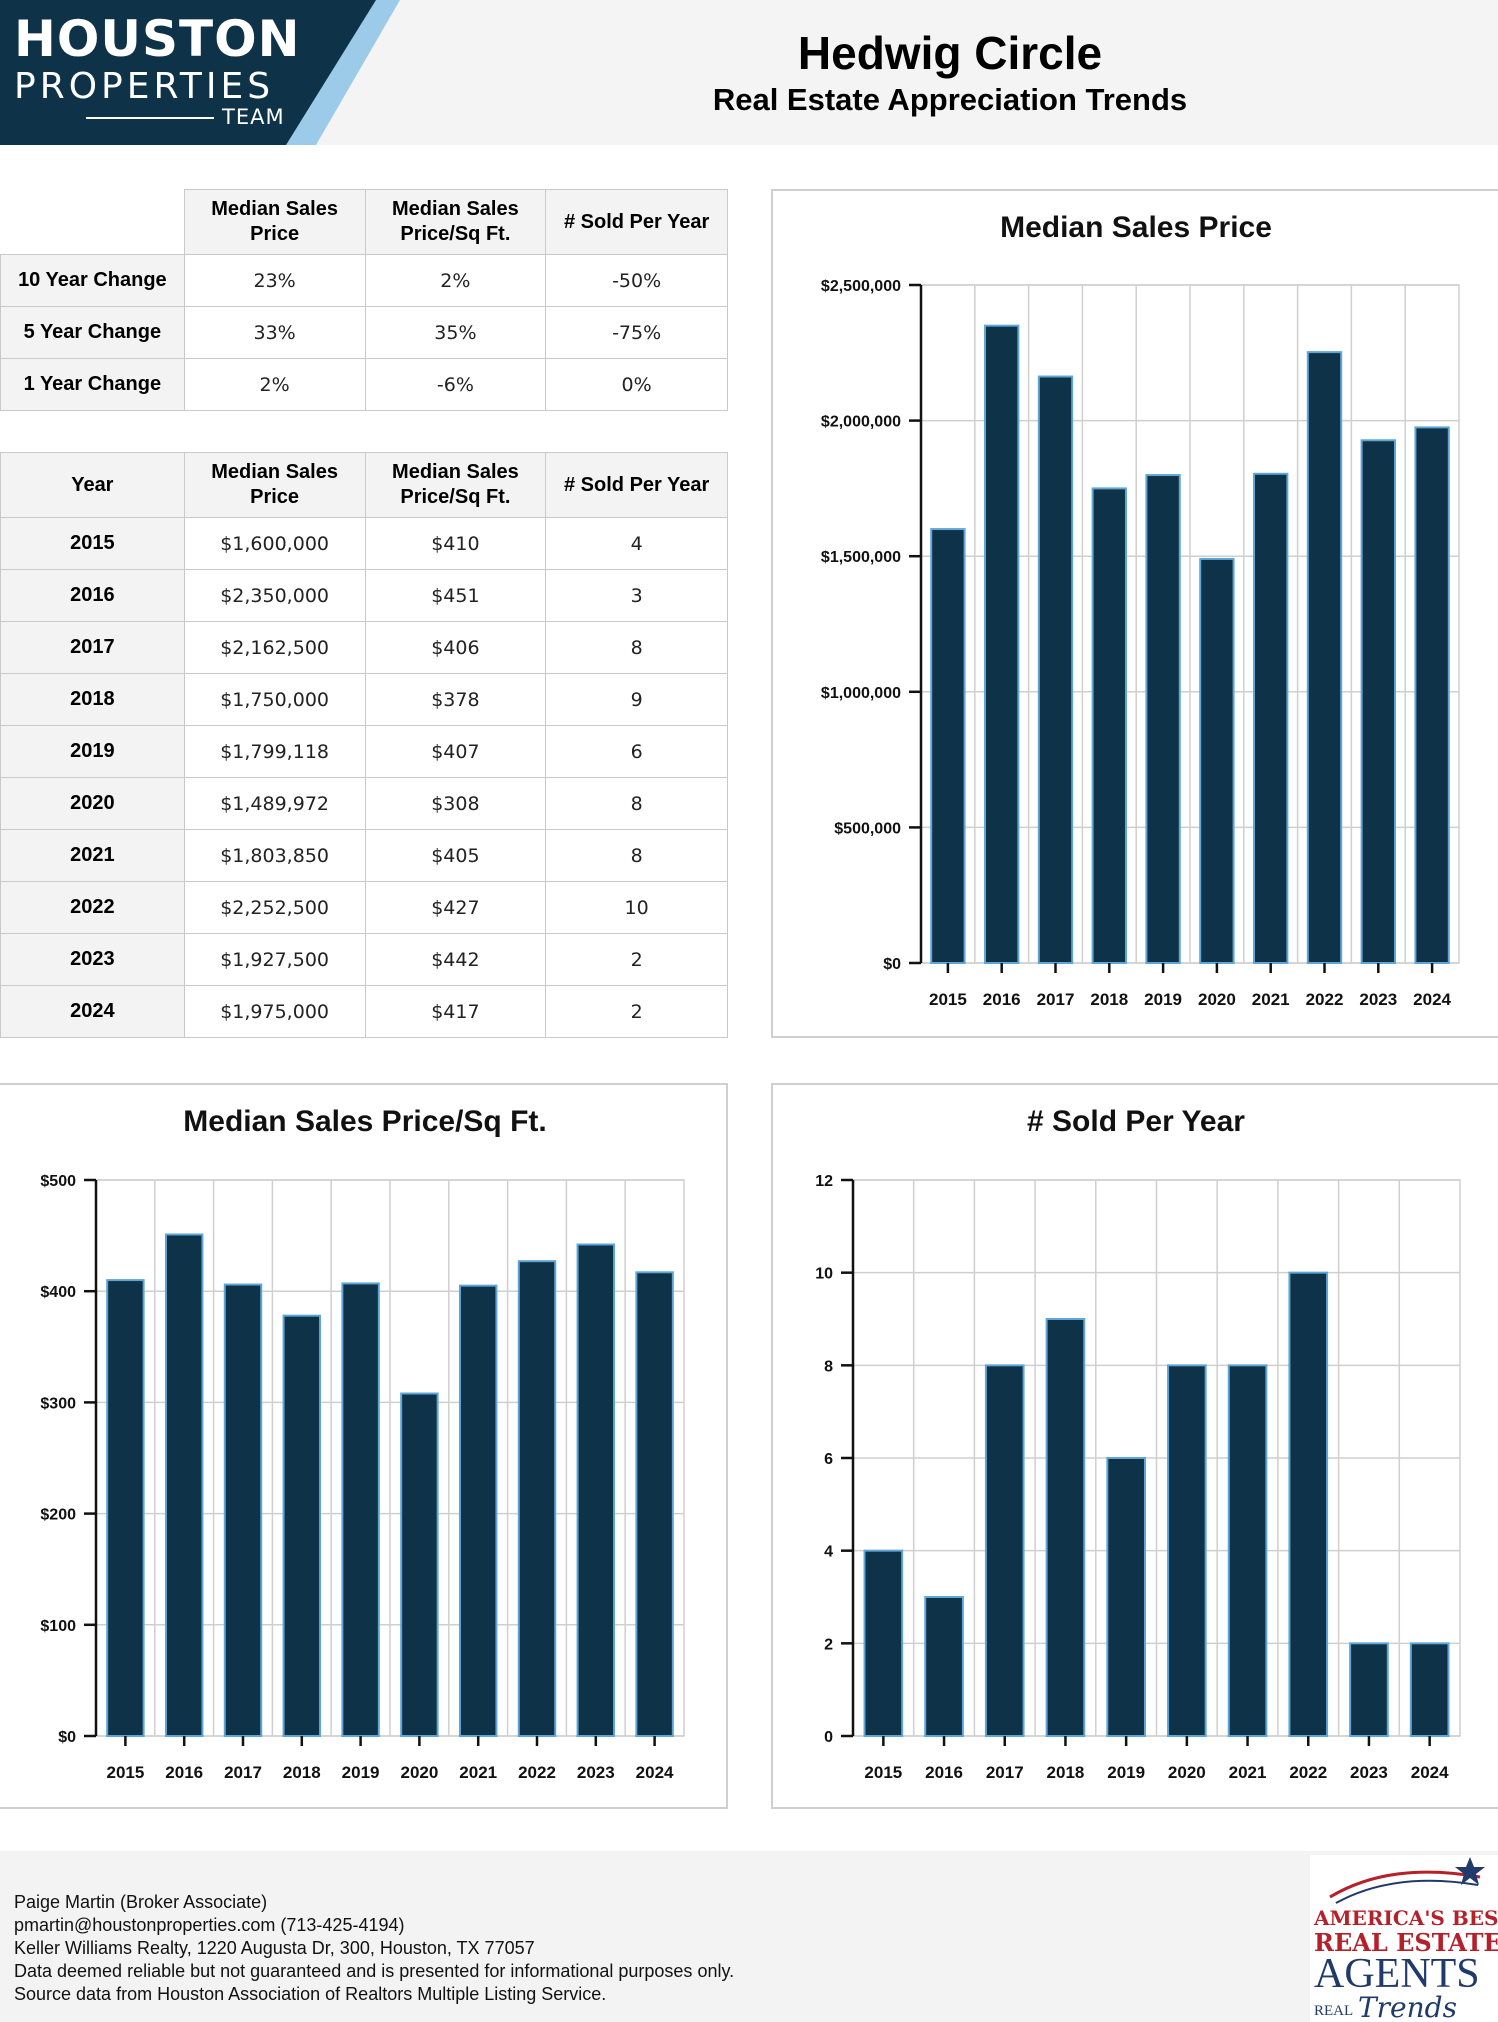 The image size is (1498, 2022). I want to click on change-price-cell: 2%, so click(274, 384).